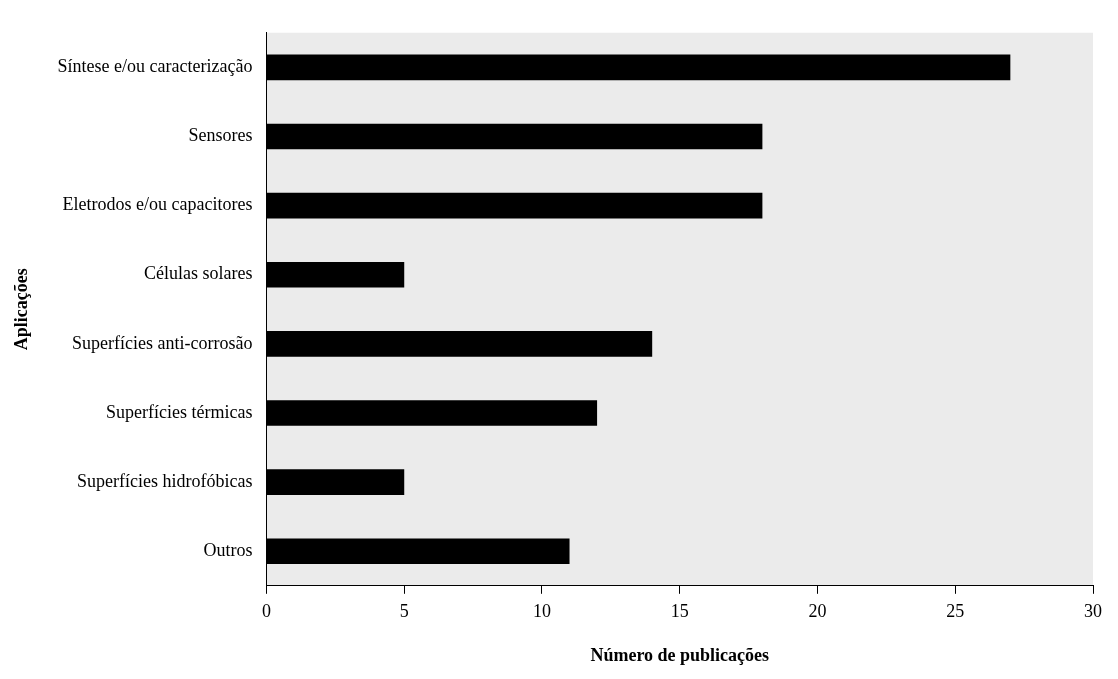 This screenshot has width=1118, height=679. Describe the element at coordinates (21, 309) in the screenshot. I see `y-axis-title: Aplicações` at that location.